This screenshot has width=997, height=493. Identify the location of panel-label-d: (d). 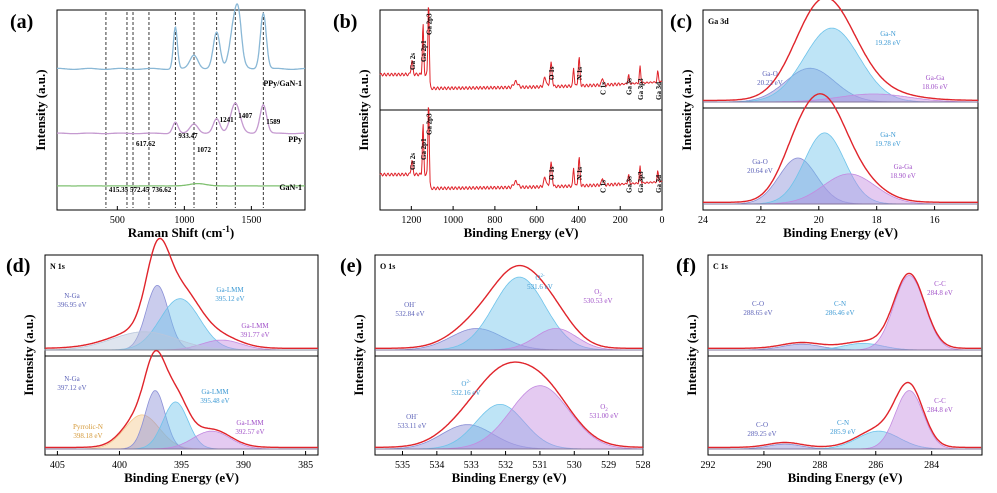
(18, 266).